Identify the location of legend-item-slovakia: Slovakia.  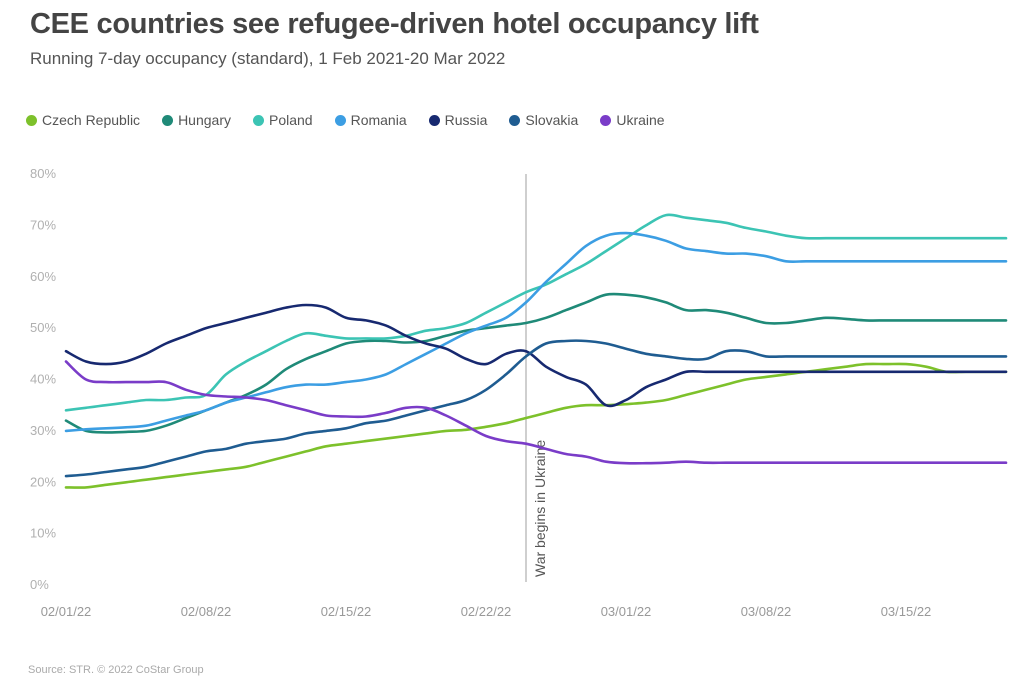
(543, 120).